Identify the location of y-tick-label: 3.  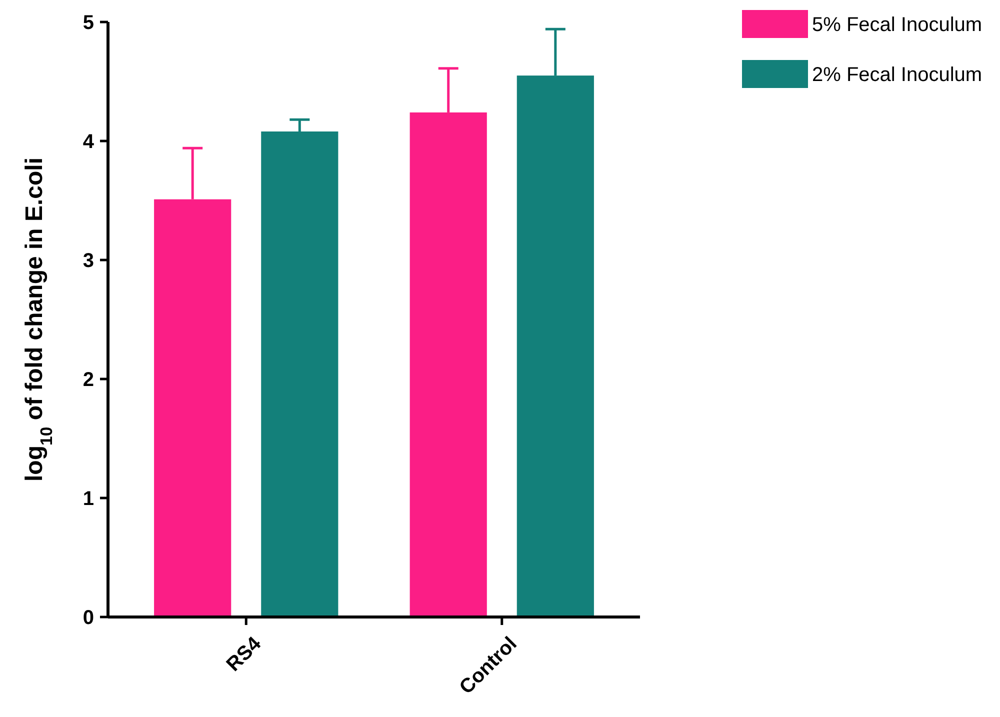
(88, 261).